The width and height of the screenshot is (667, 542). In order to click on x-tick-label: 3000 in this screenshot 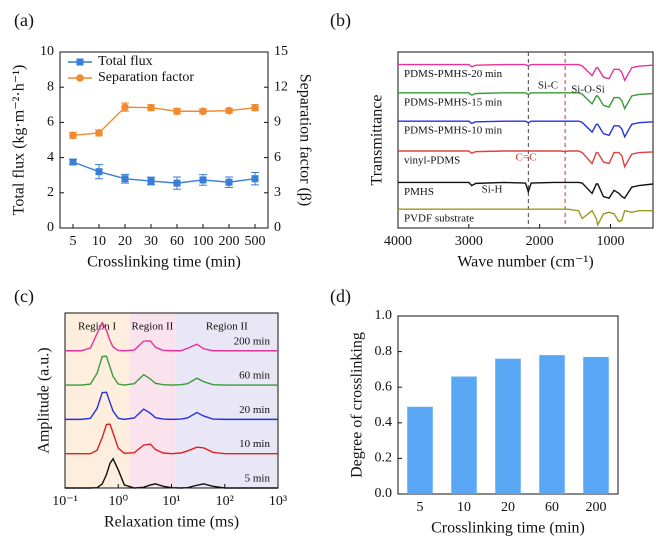, I will do `click(469, 241)`.